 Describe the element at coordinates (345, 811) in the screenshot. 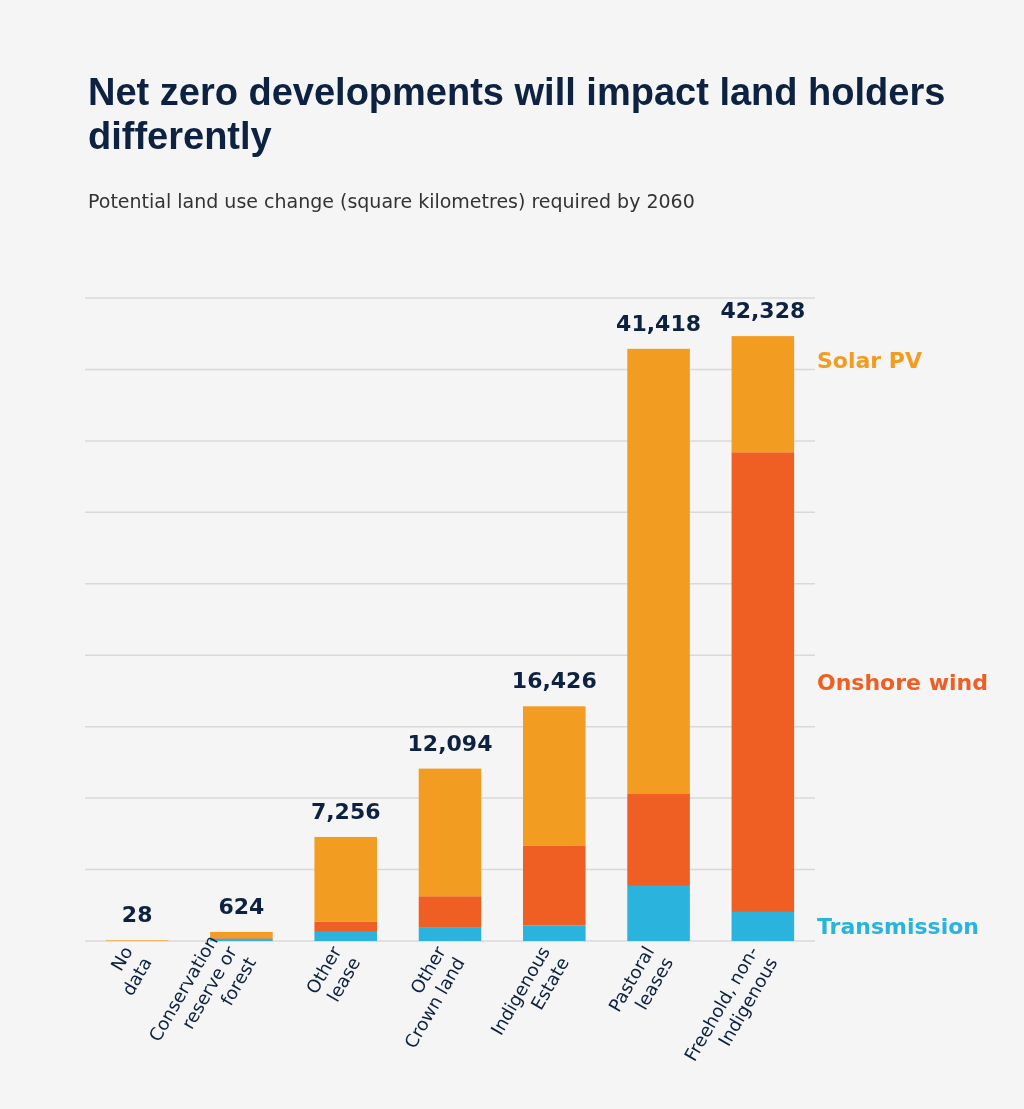

I see `annotation: 7,256` at that location.